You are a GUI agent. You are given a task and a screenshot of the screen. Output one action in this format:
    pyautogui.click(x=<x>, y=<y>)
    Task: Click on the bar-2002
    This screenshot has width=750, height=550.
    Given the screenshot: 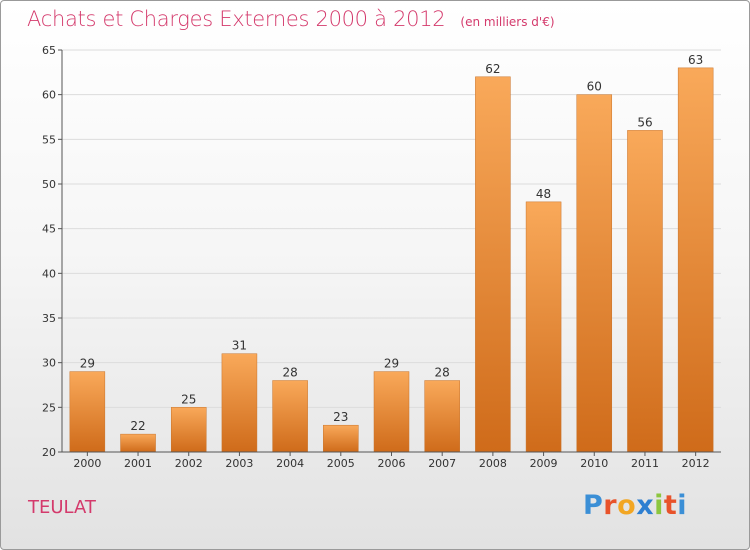 What is the action you would take?
    pyautogui.click(x=188, y=430)
    